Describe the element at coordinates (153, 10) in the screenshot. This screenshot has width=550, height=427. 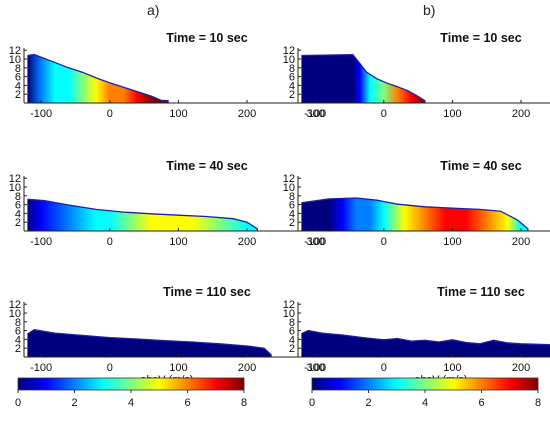
I see `panel-label-a: a)` at that location.